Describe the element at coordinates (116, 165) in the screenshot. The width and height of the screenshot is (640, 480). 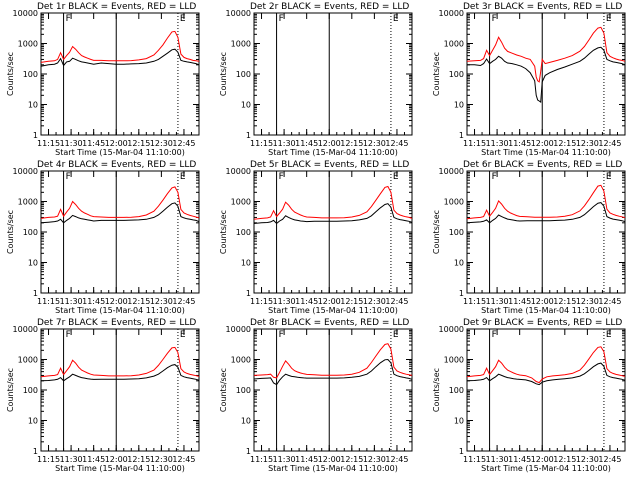
I see `panel-title: Det 4r BLACK = Events, RED = LLD` at that location.